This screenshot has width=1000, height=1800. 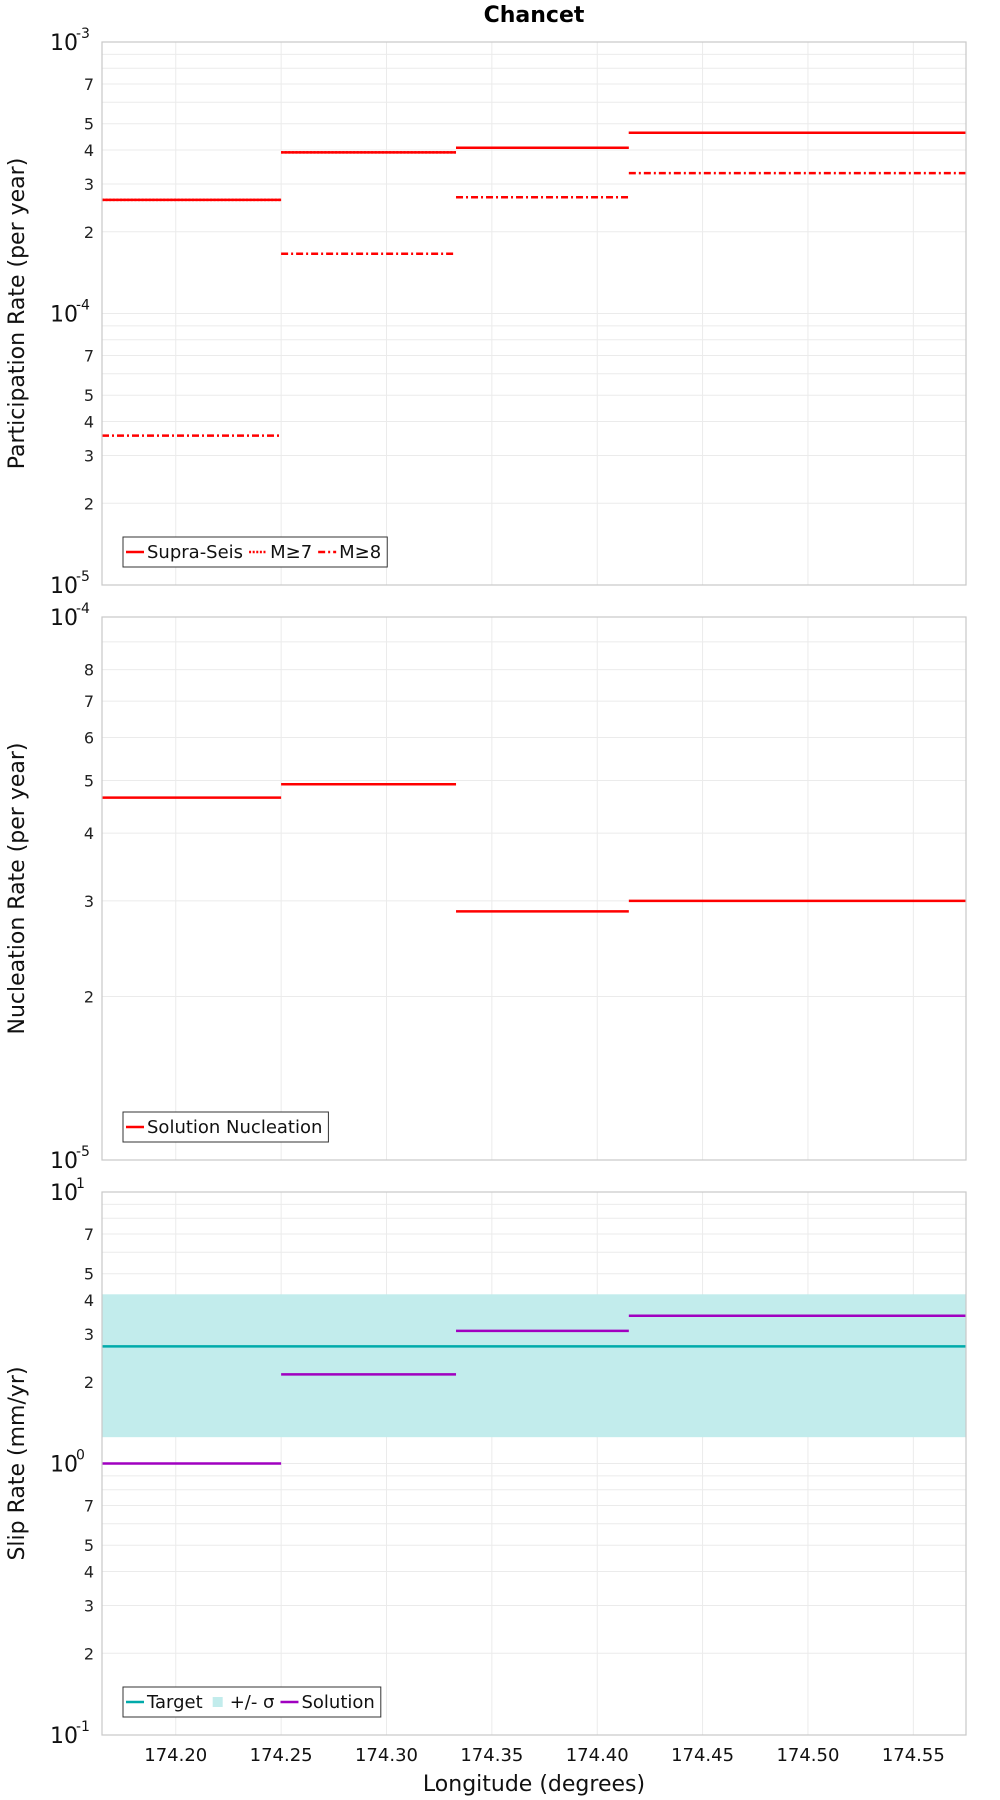 I want to click on y-axis-label: Participation Rate (per year), so click(x=17, y=314).